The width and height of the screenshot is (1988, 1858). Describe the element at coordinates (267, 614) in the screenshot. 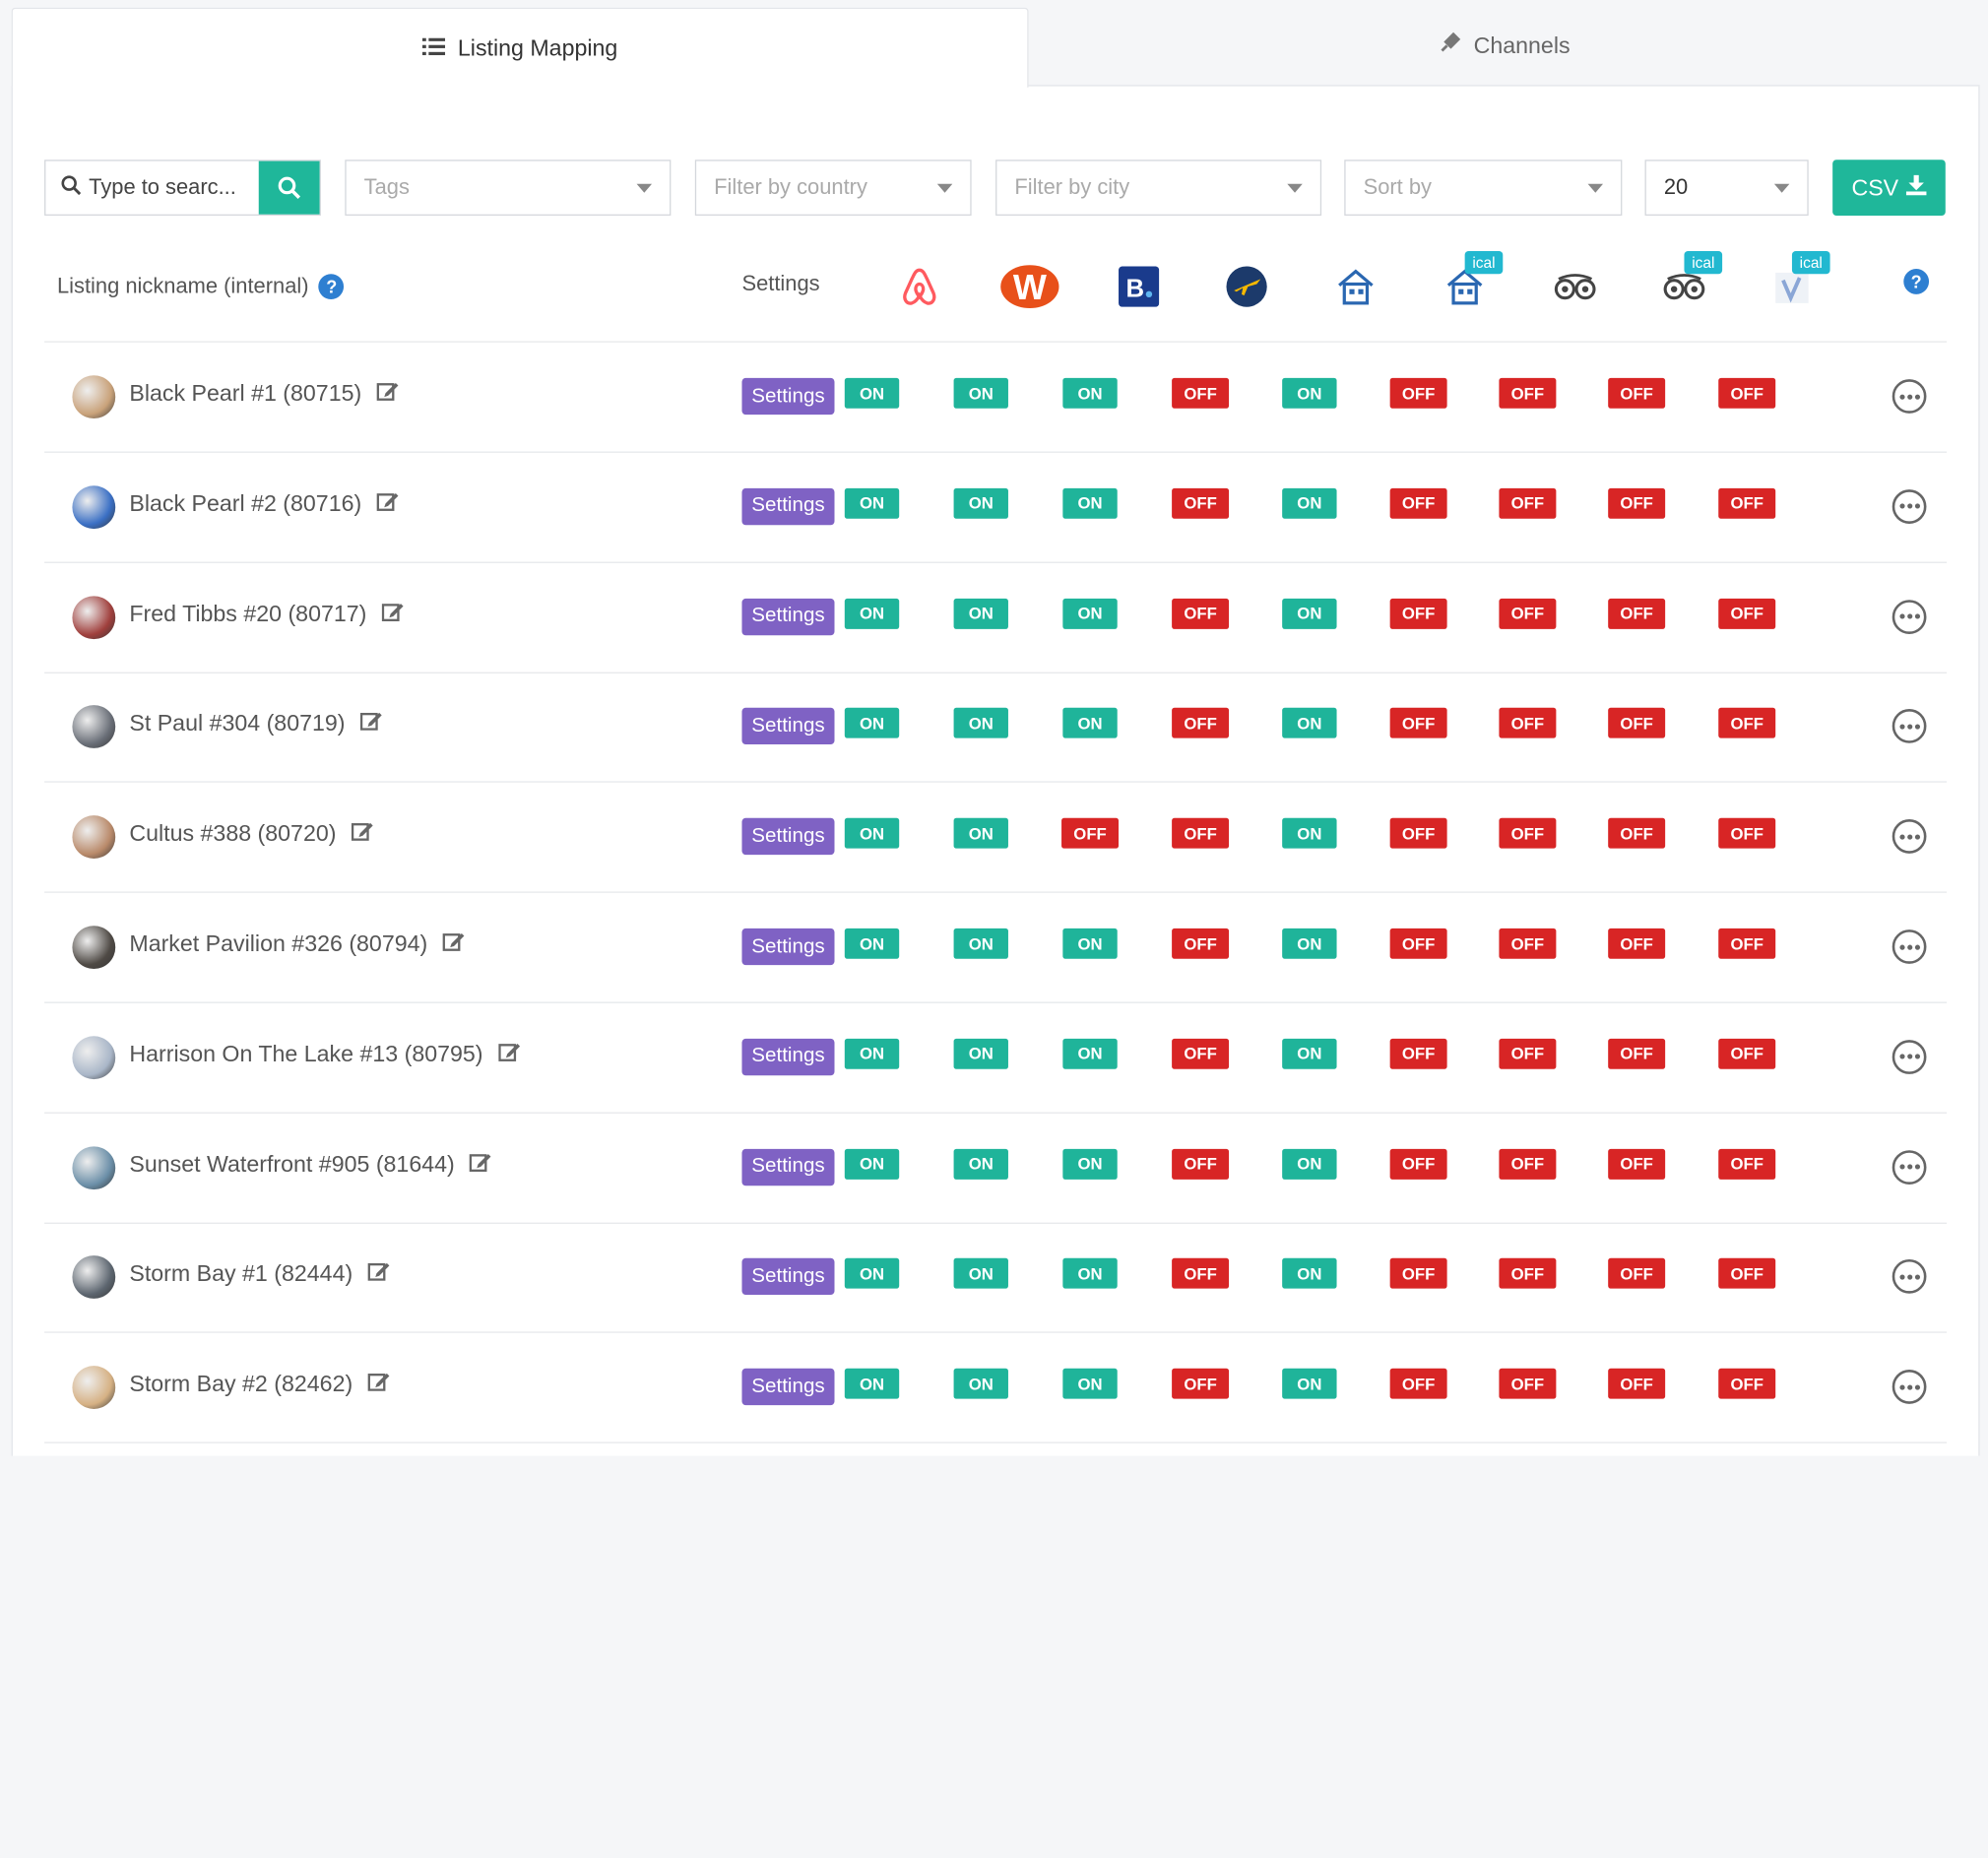

I see `listing-name: Fred Tibbs #20 (80717)` at that location.